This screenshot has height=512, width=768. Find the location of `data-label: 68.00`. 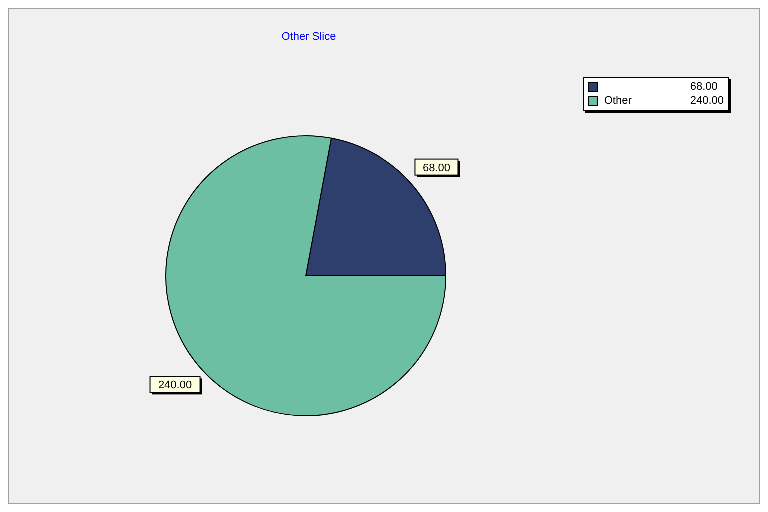

data-label: 68.00 is located at coordinates (436, 168).